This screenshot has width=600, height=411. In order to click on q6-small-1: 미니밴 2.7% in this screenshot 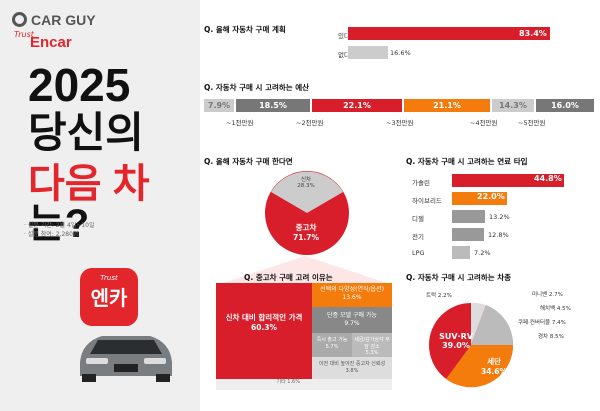, I will do `click(547, 295)`.